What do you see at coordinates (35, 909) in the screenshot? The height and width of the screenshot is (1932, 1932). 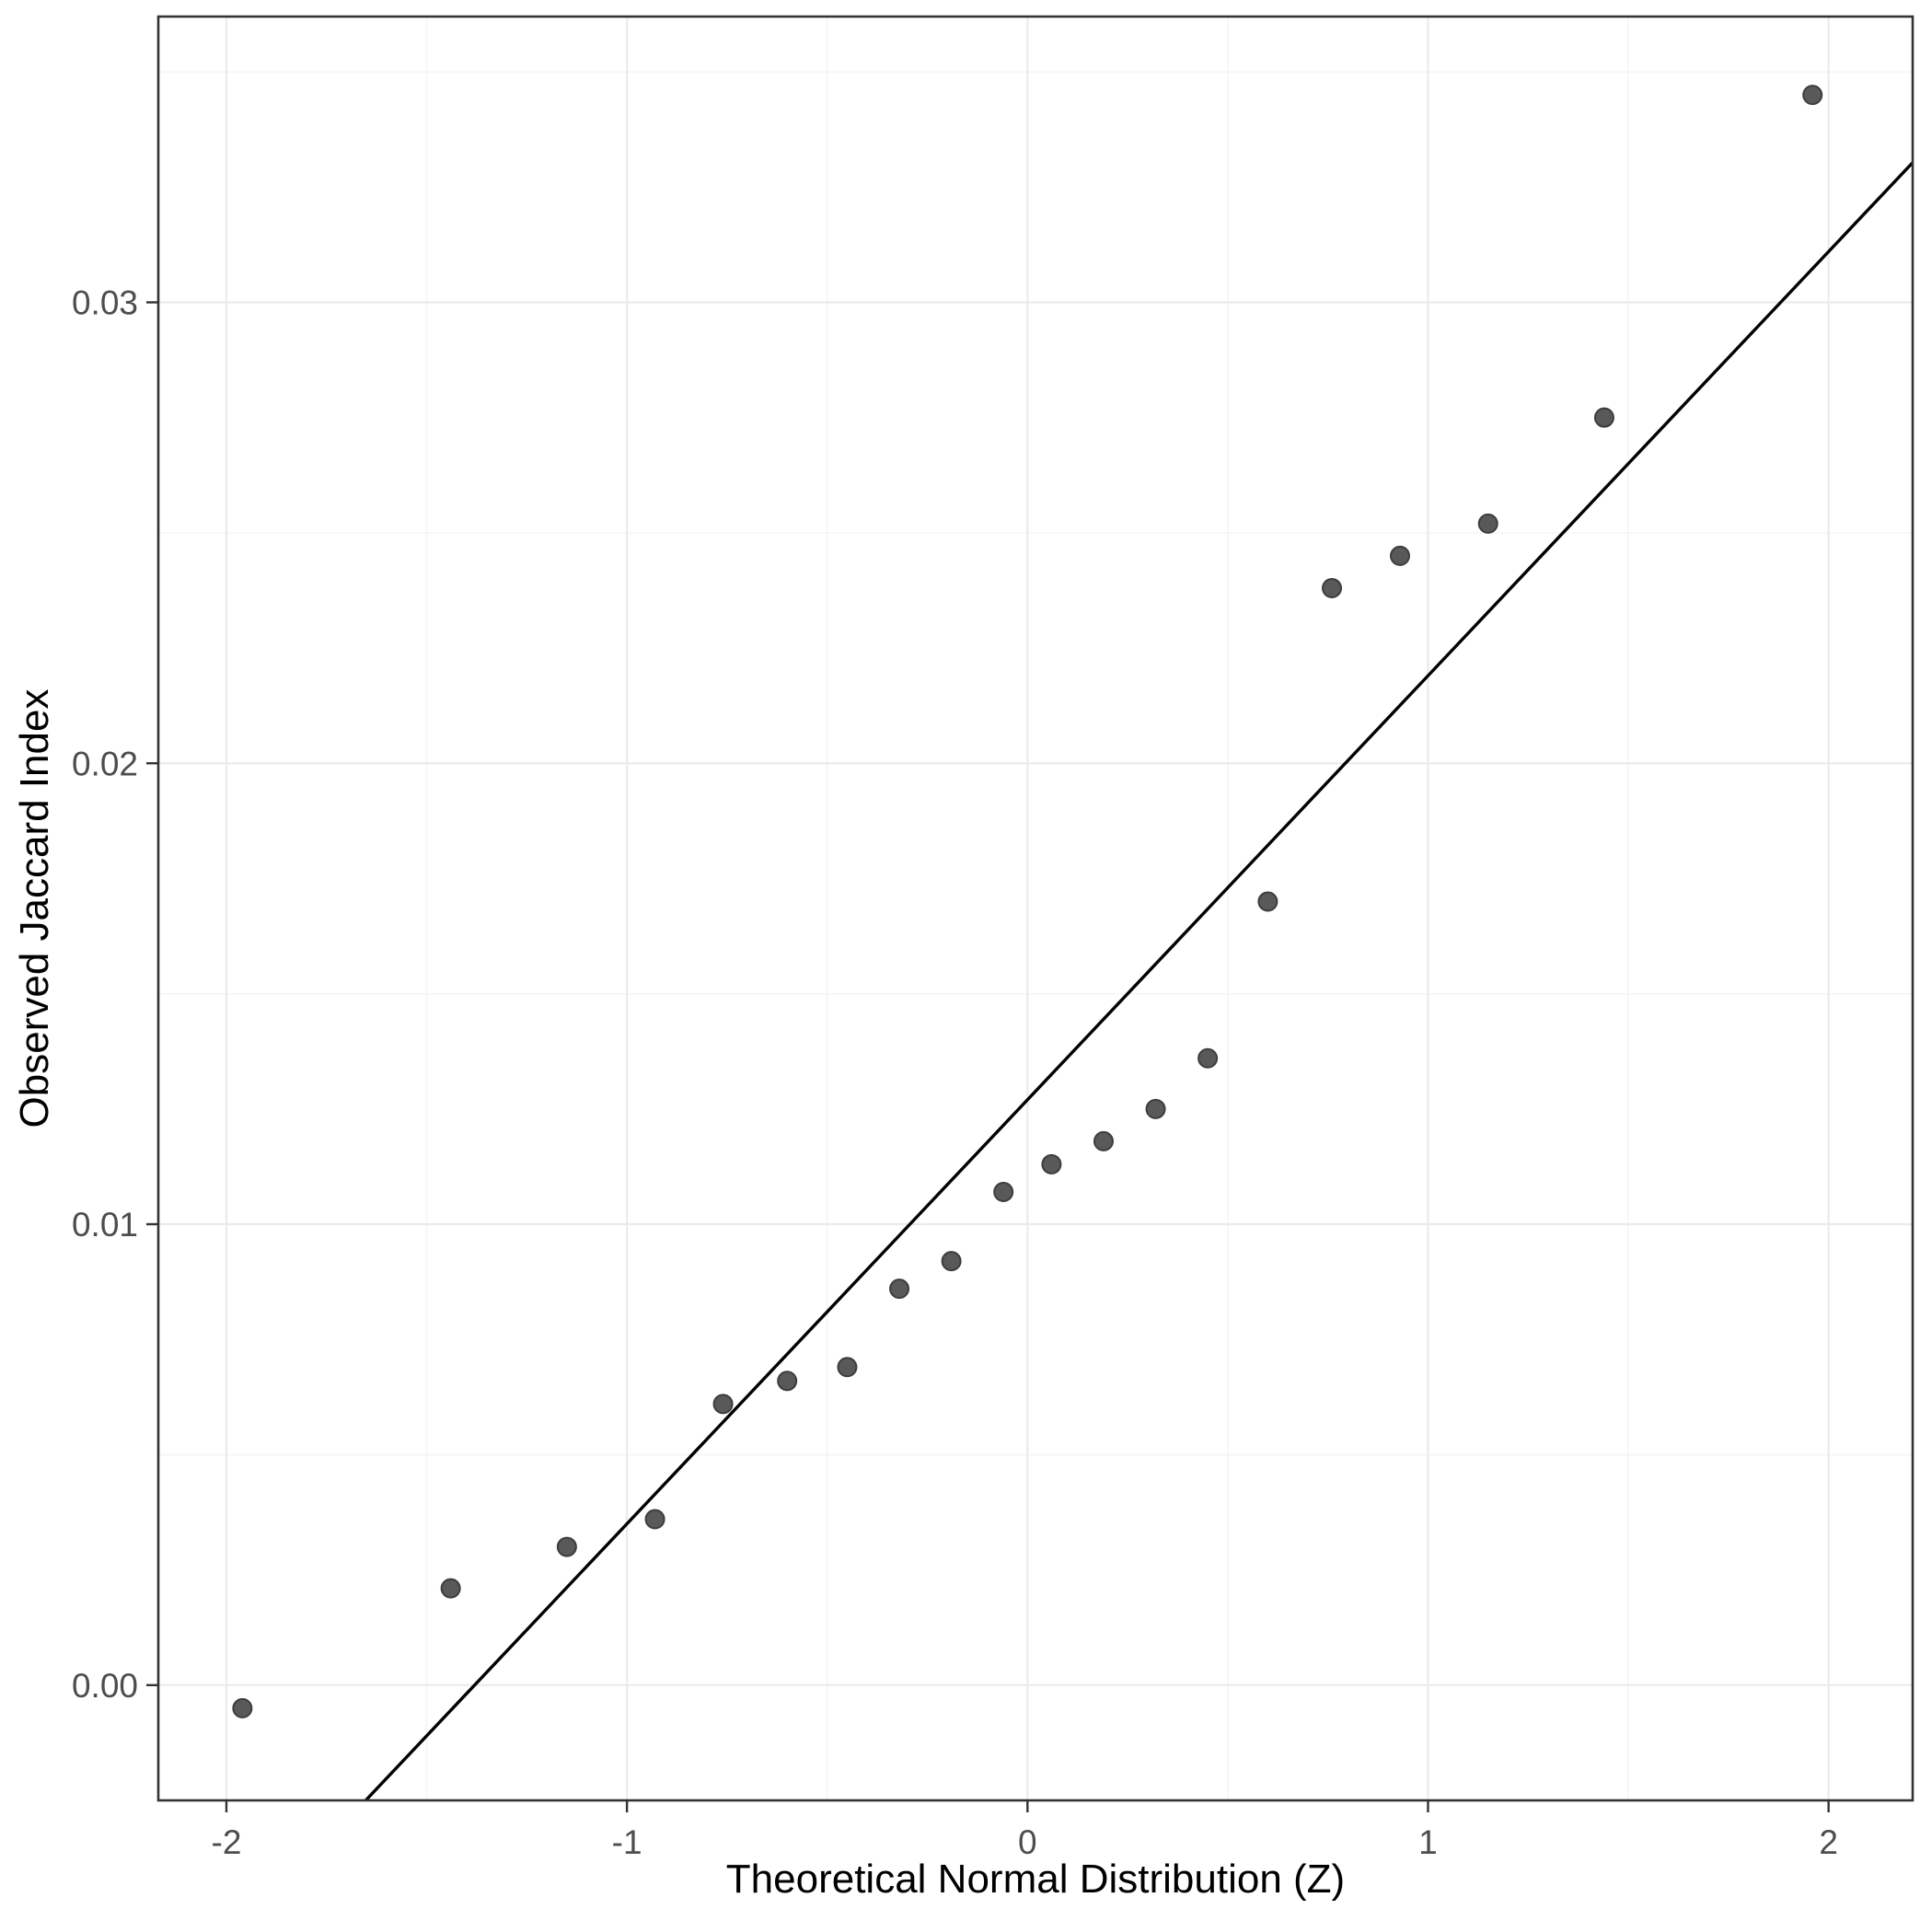 I see `y-axis-title: Observed Jaccard Index` at bounding box center [35, 909].